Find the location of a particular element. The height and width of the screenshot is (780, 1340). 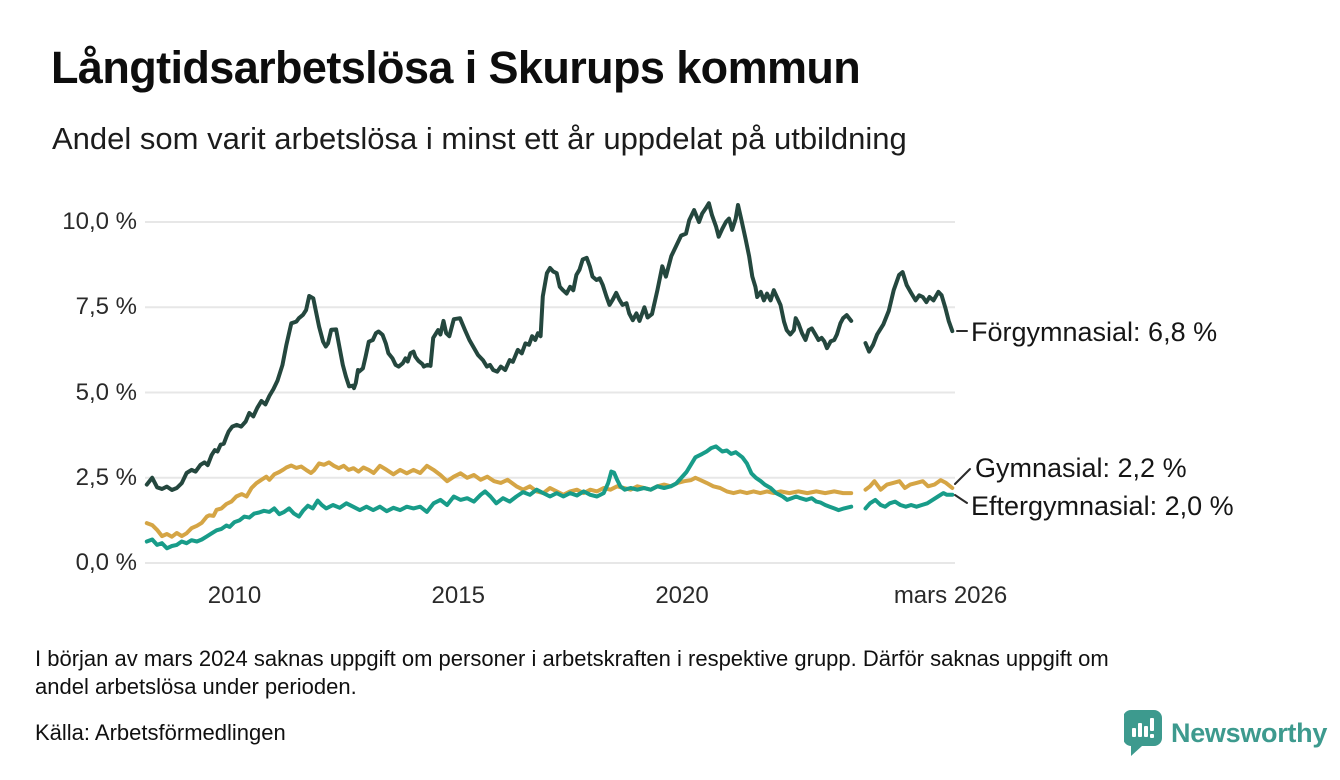

series-label-eftergymnasial: Eftergymnasial: 2,0 % is located at coordinates (1102, 506).